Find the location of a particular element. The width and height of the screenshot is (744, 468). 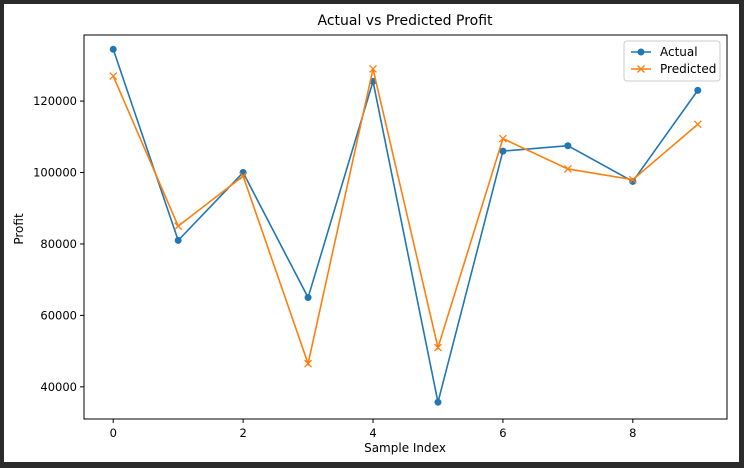

legend-label-predicted: Predicted is located at coordinates (688, 69).